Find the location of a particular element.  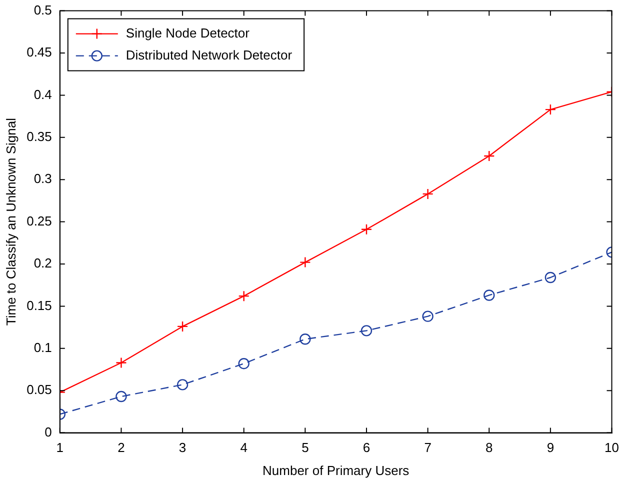

x-tick-label: 10 is located at coordinates (612, 448).